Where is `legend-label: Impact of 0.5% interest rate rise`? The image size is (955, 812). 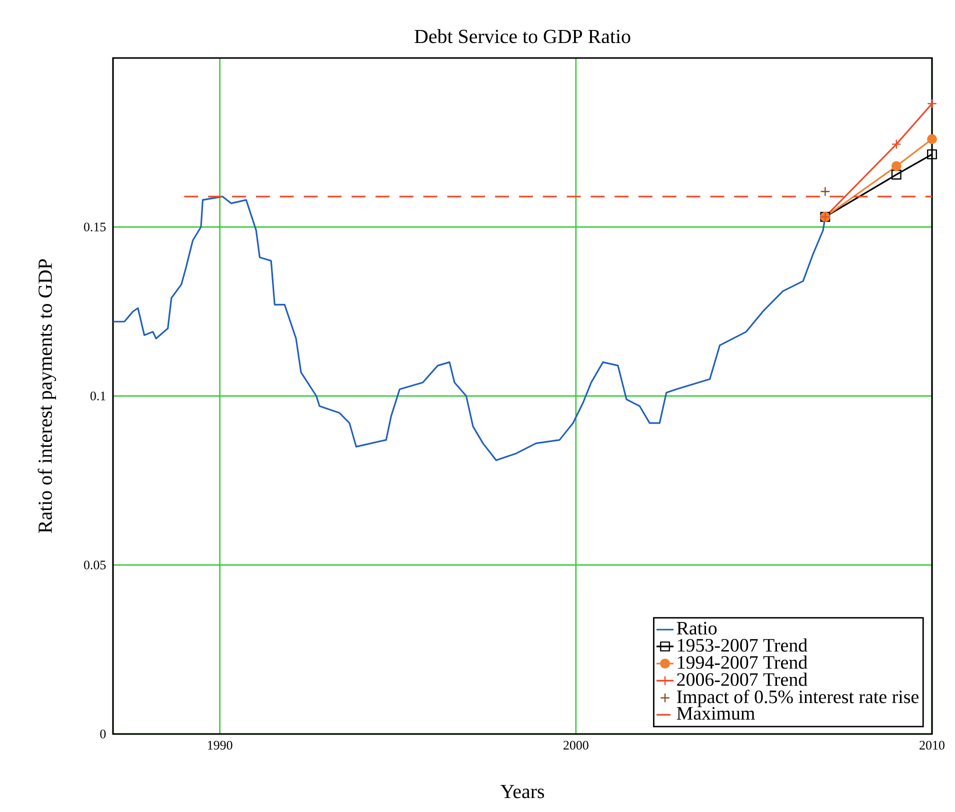
legend-label: Impact of 0.5% interest rate rise is located at coordinates (797, 699).